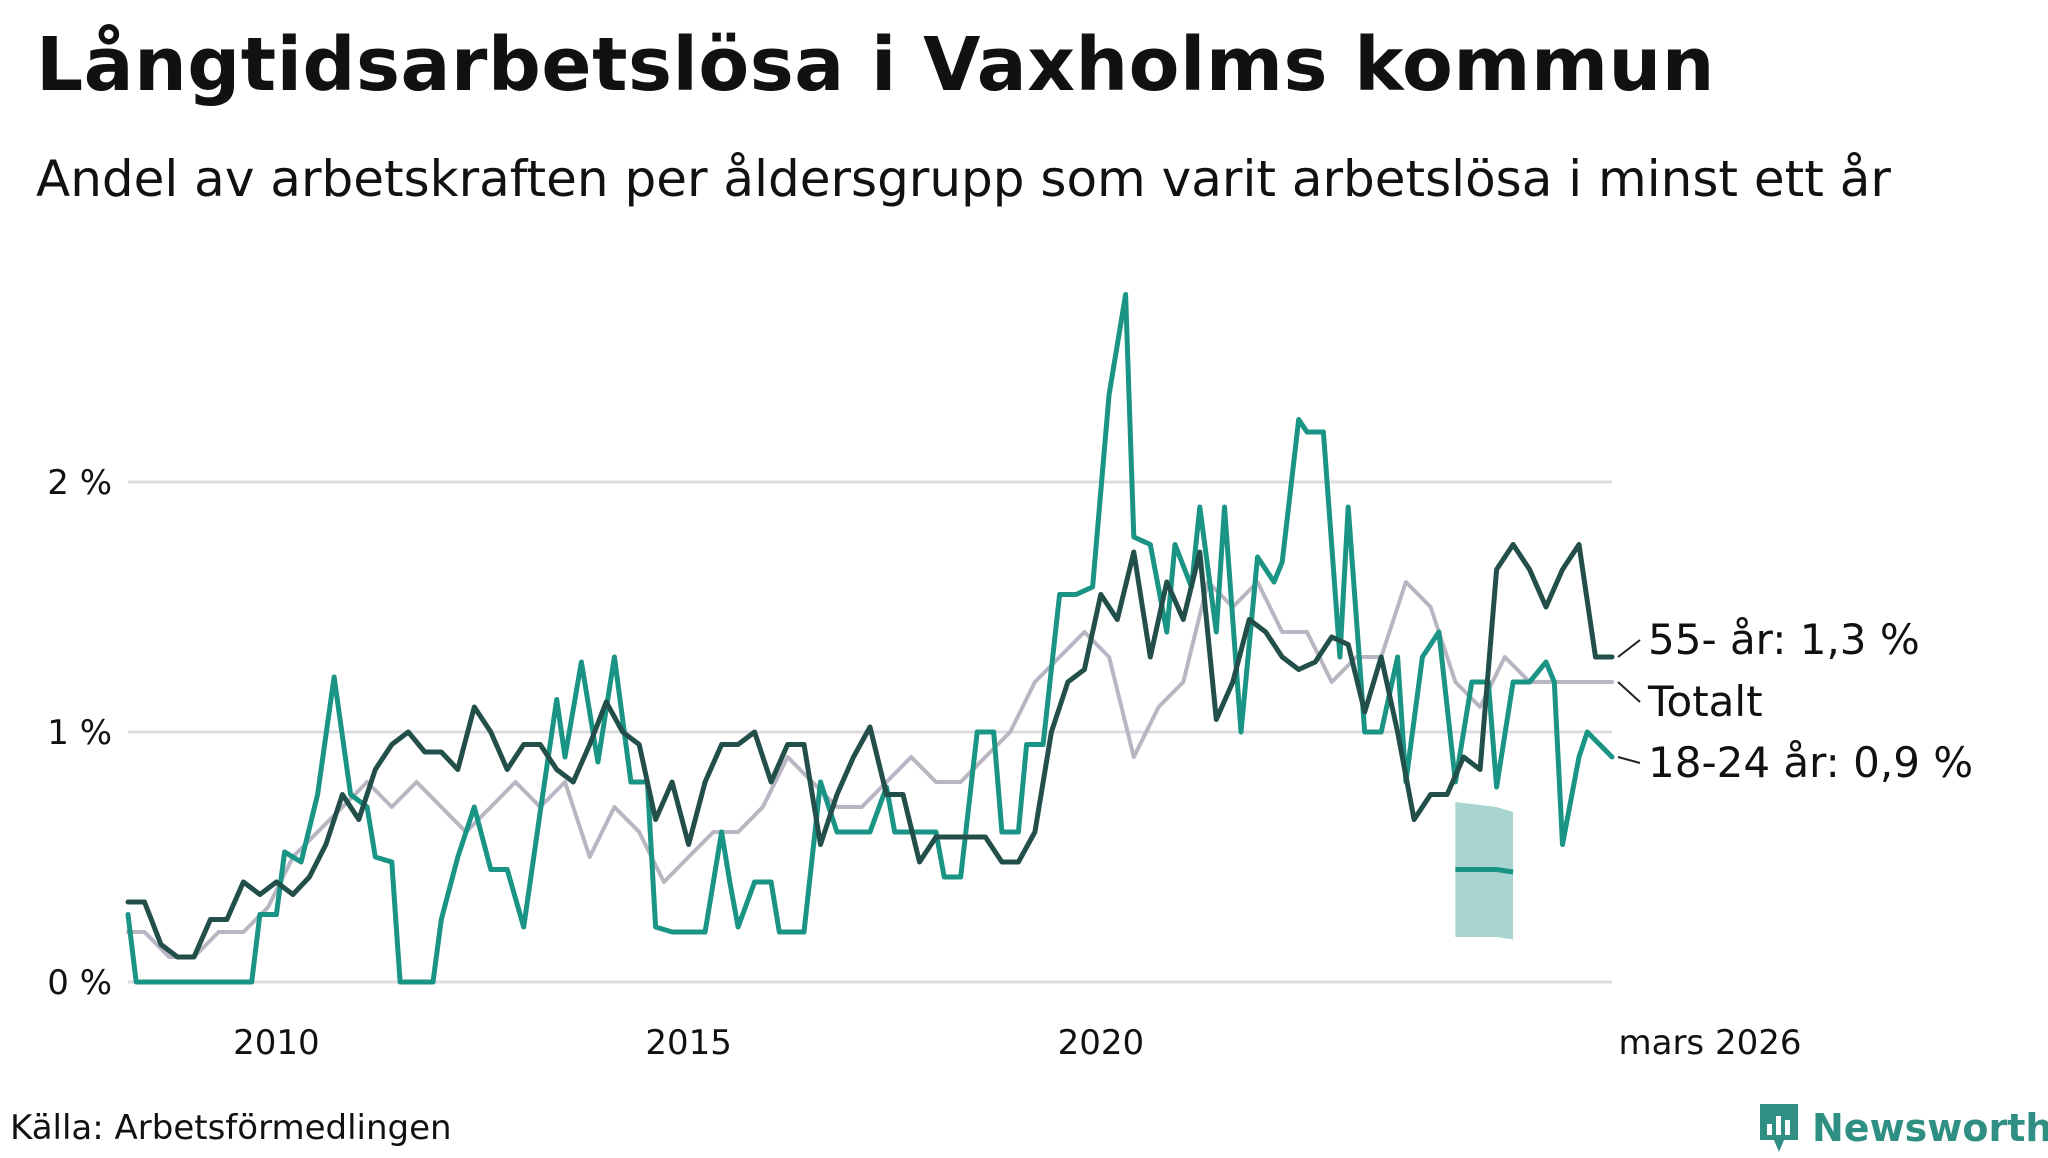 The width and height of the screenshot is (2048, 1158). I want to click on y-axis-ticks: 0 % 1 % 2 %, so click(79, 733).